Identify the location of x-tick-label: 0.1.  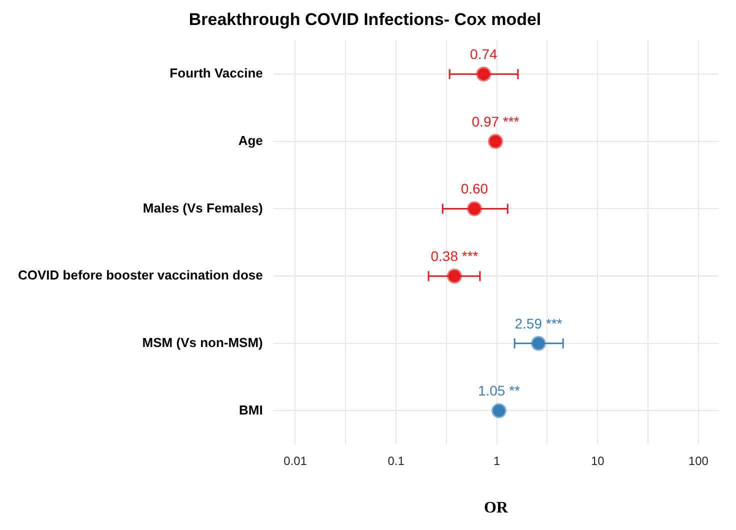
(396, 461).